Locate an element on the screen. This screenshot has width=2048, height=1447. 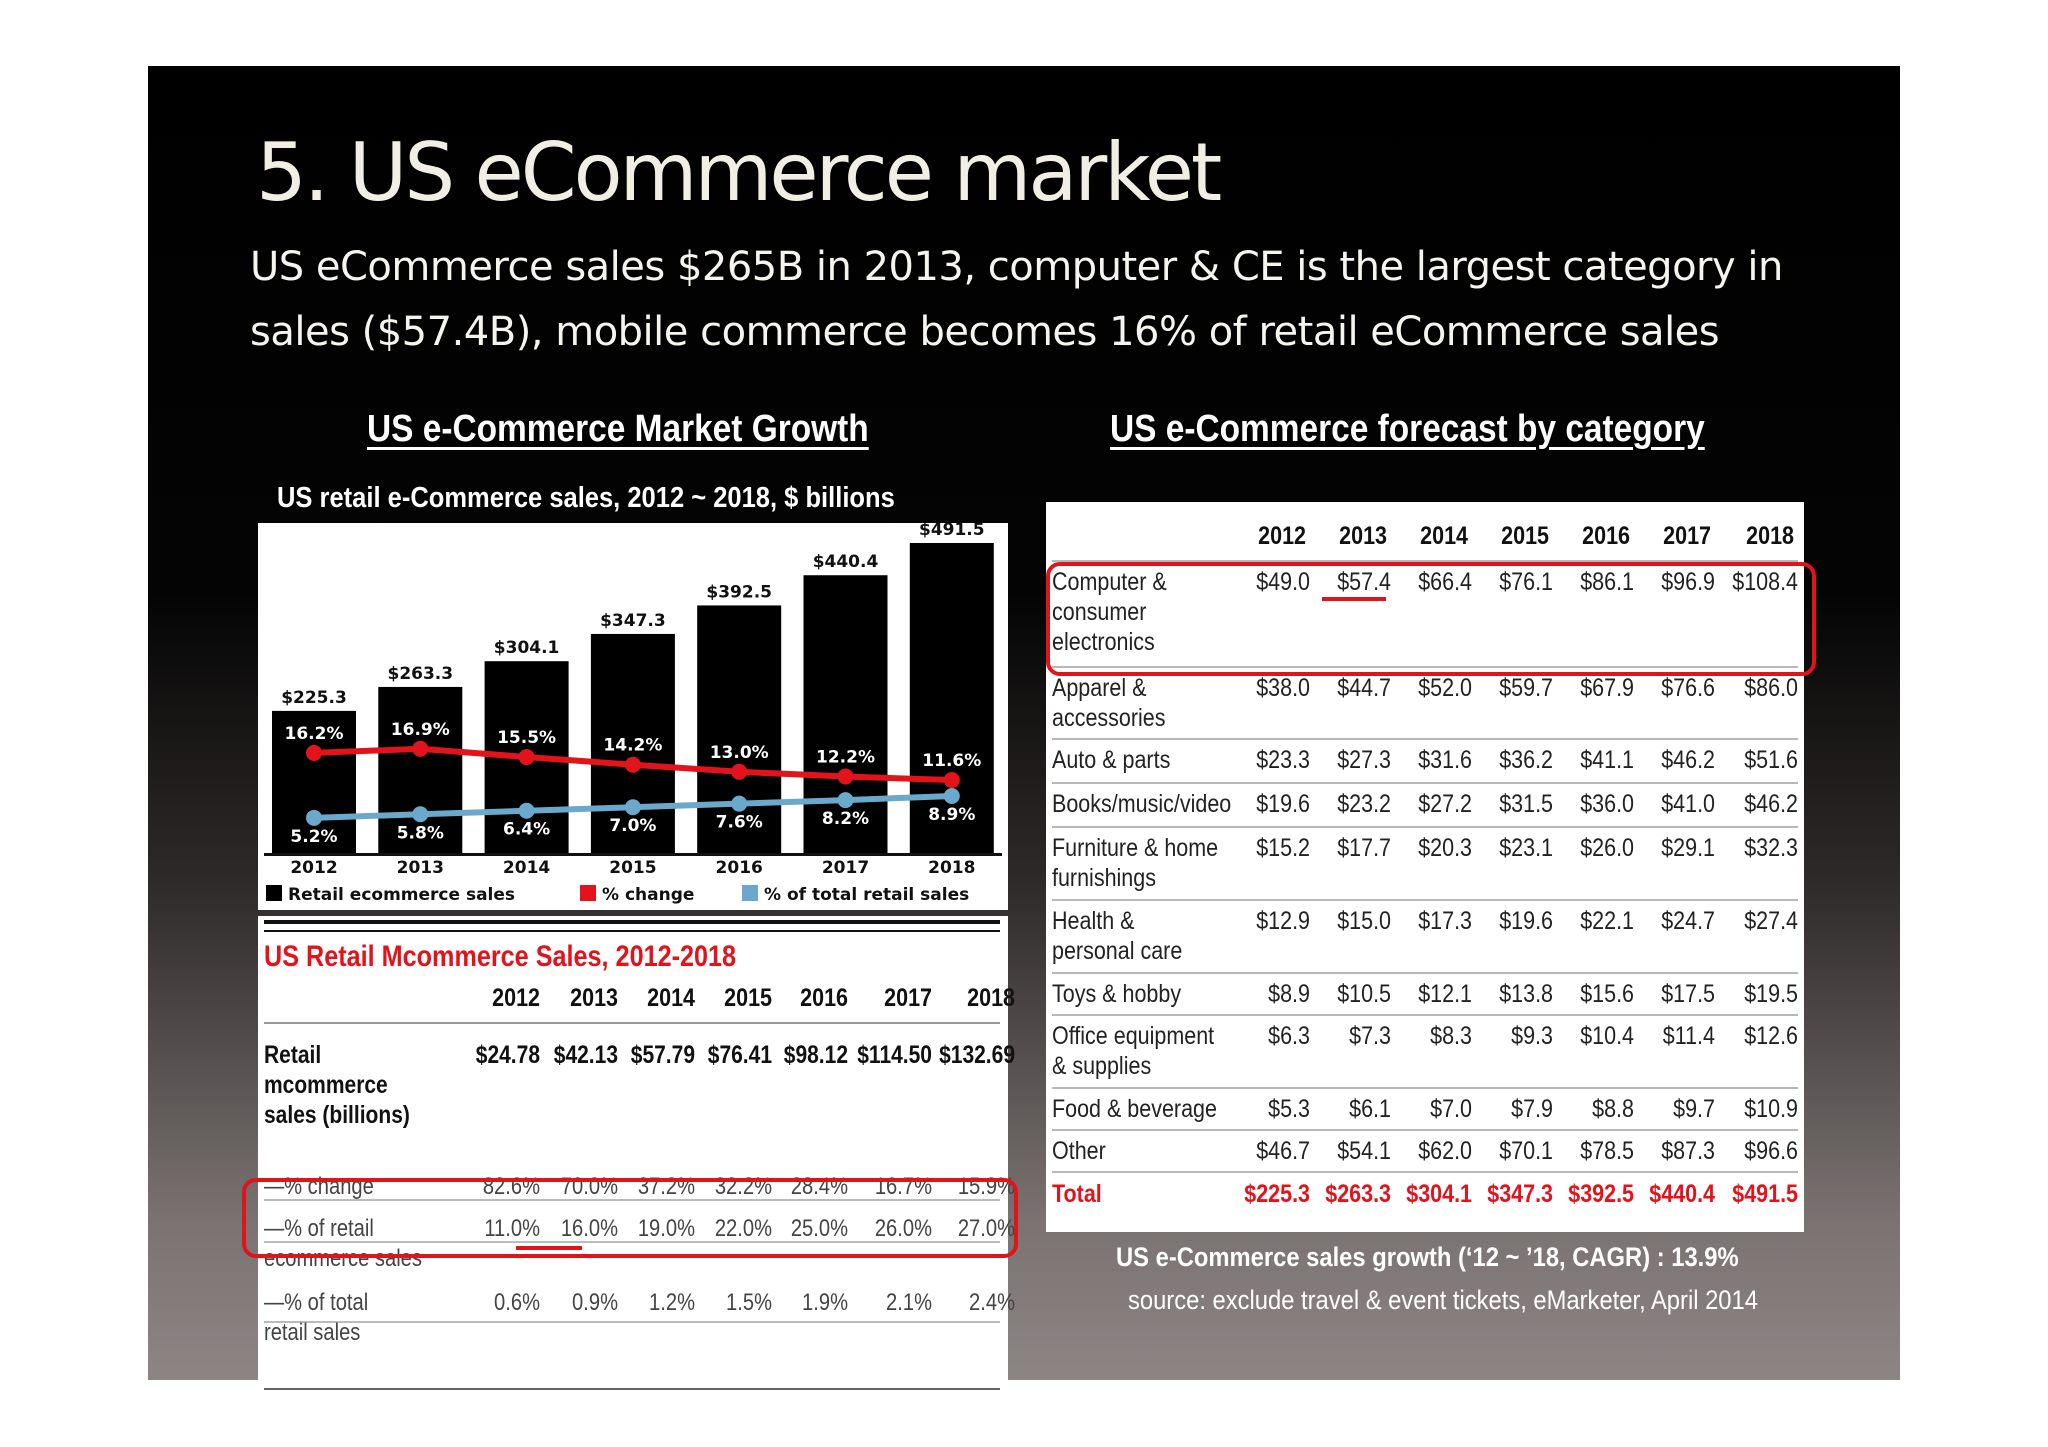
x-tick-2015: 2015 is located at coordinates (632, 868).